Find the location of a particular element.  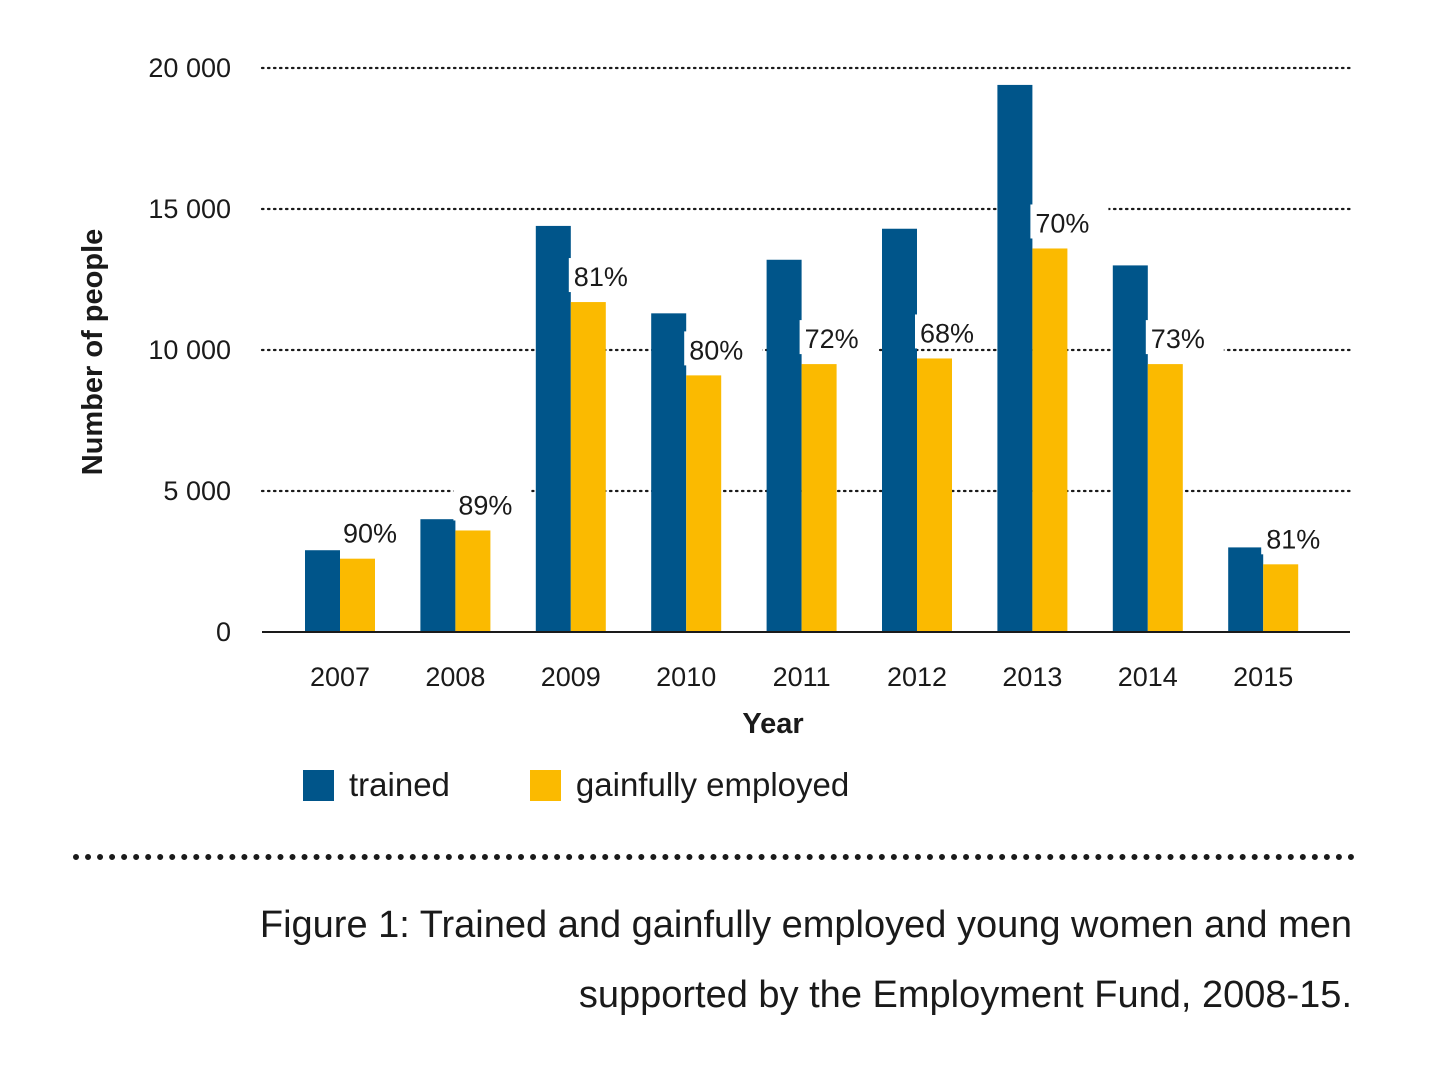

bar-gainfully-employed-2011 is located at coordinates (819, 498).